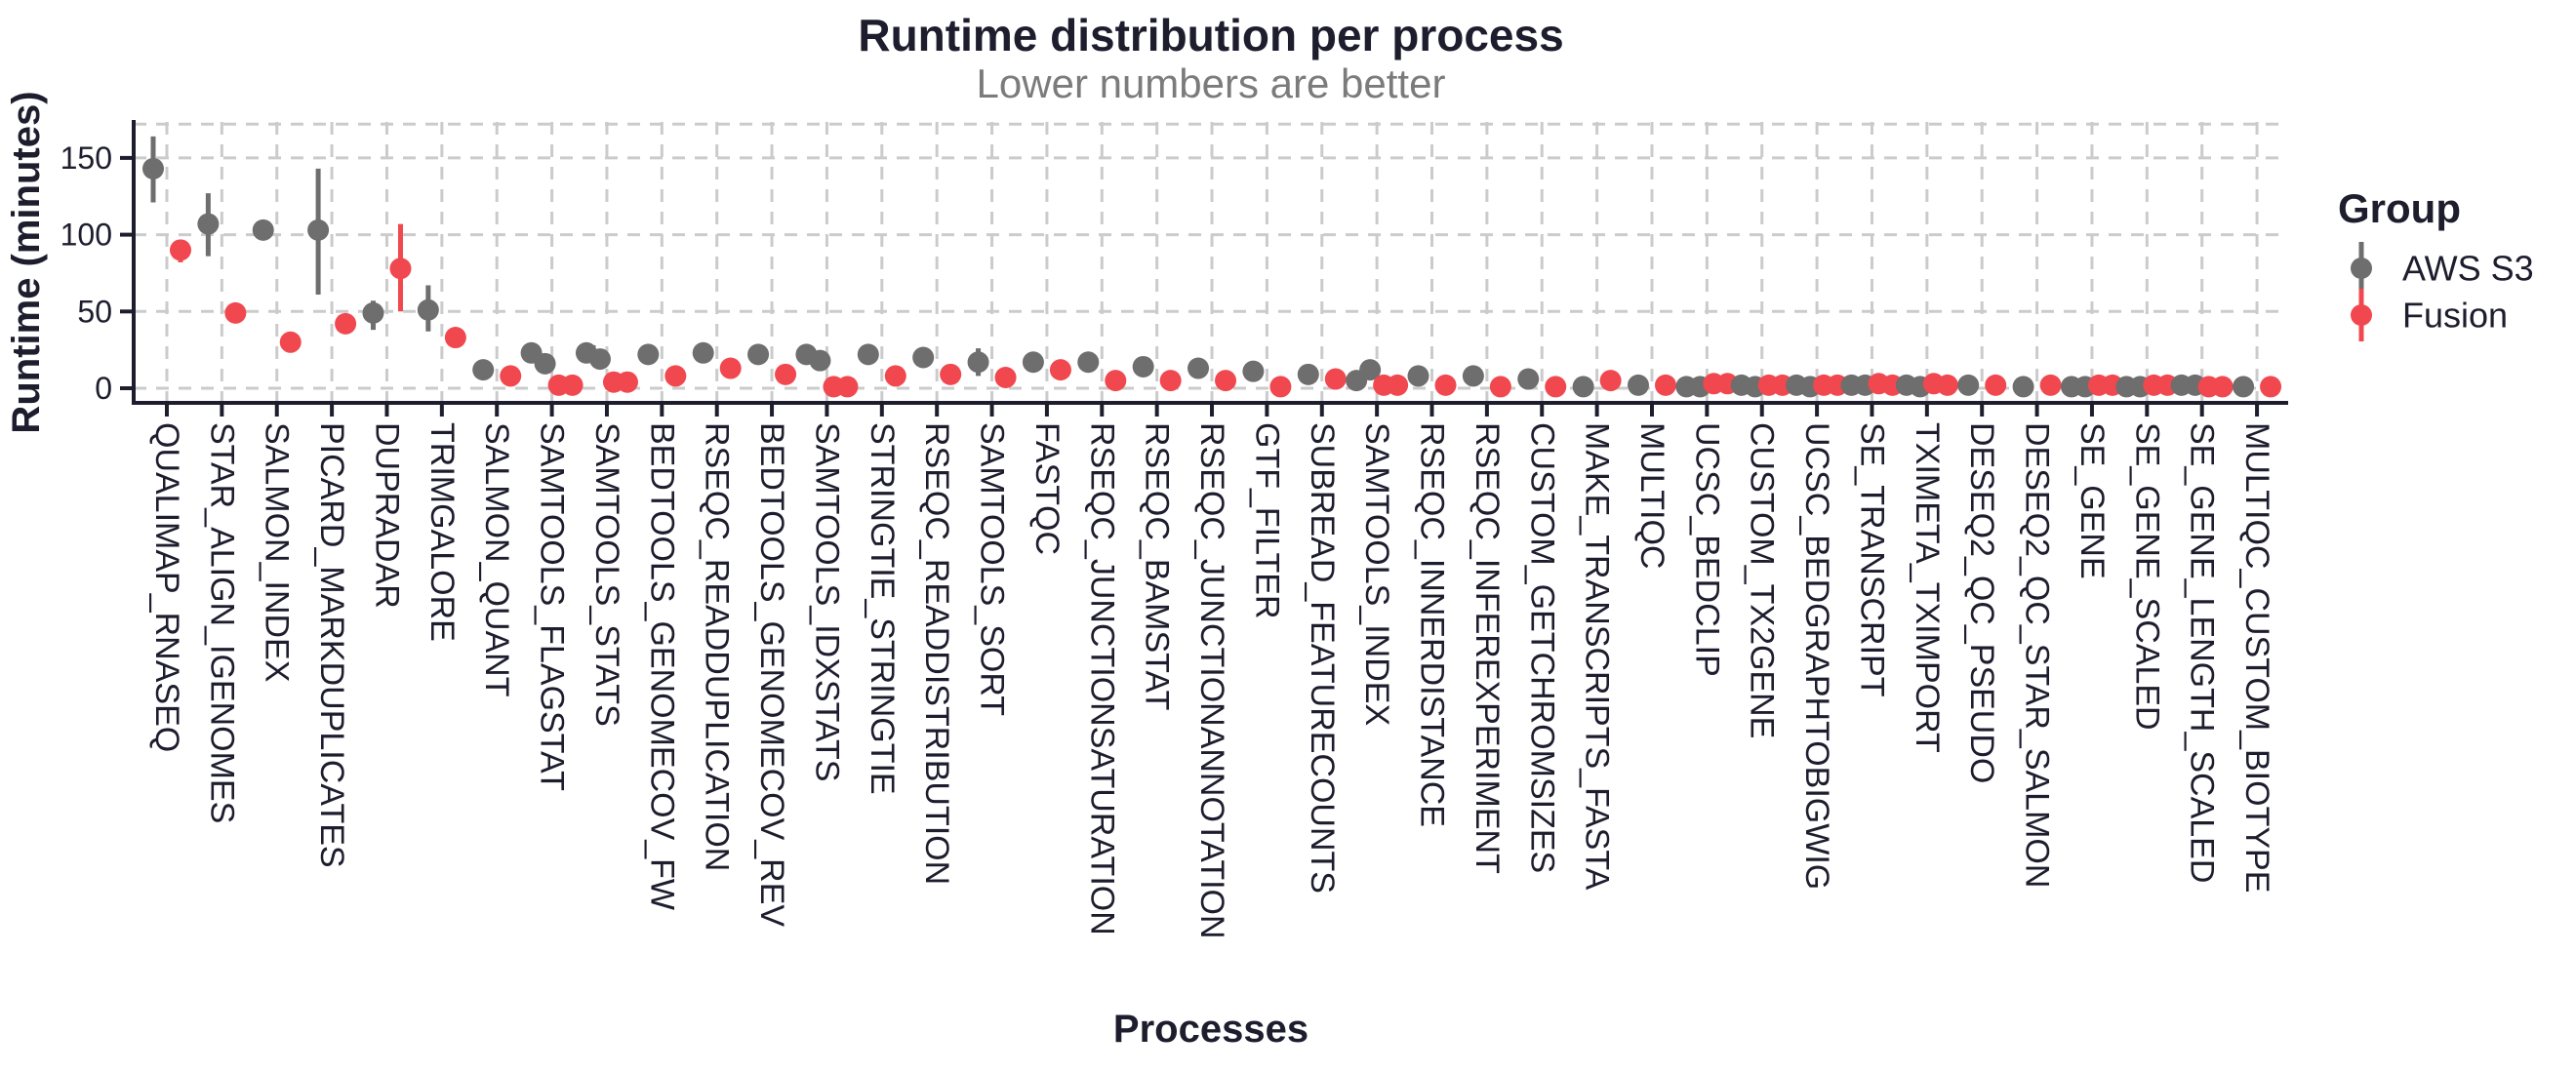  Describe the element at coordinates (2256, 657) in the screenshot. I see `x-tick-label: MULTIQC_CUSTOM_BIOTYPE` at that location.